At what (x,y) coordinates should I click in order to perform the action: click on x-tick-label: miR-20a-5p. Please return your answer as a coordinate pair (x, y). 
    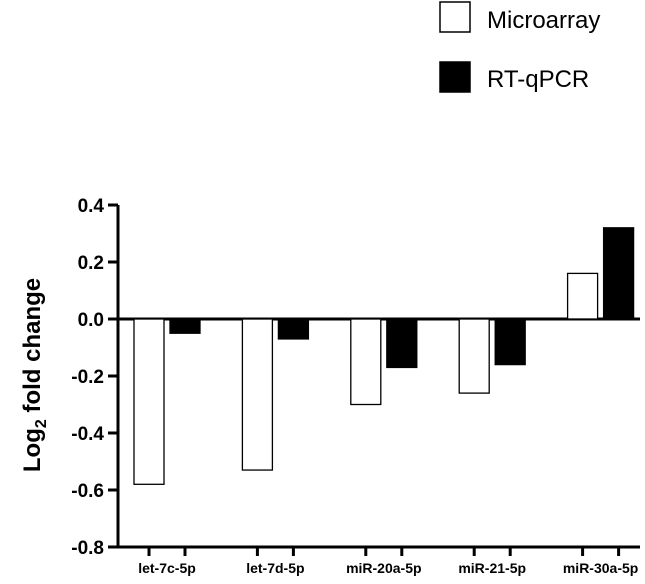
    Looking at the image, I should click on (383, 568).